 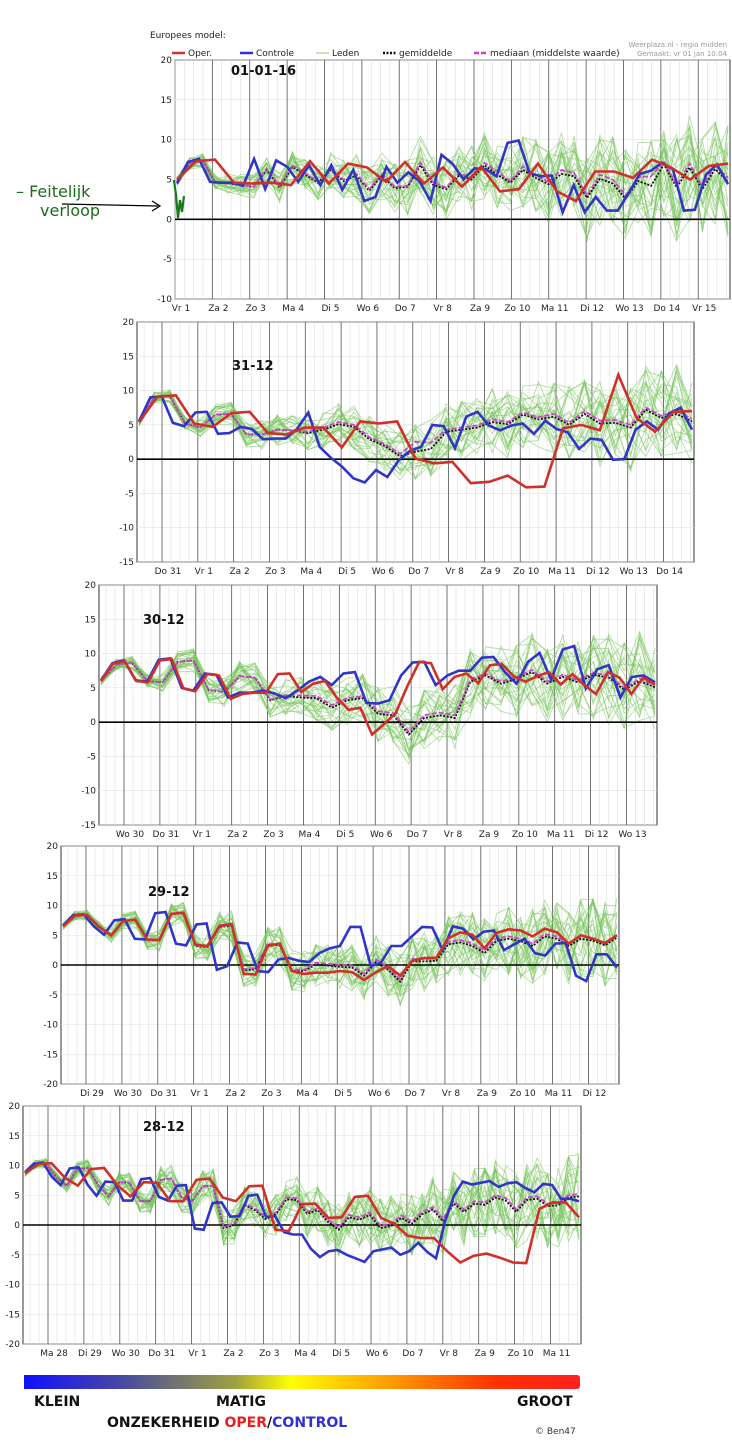 I want to click on observed-curve, so click(x=179, y=199).